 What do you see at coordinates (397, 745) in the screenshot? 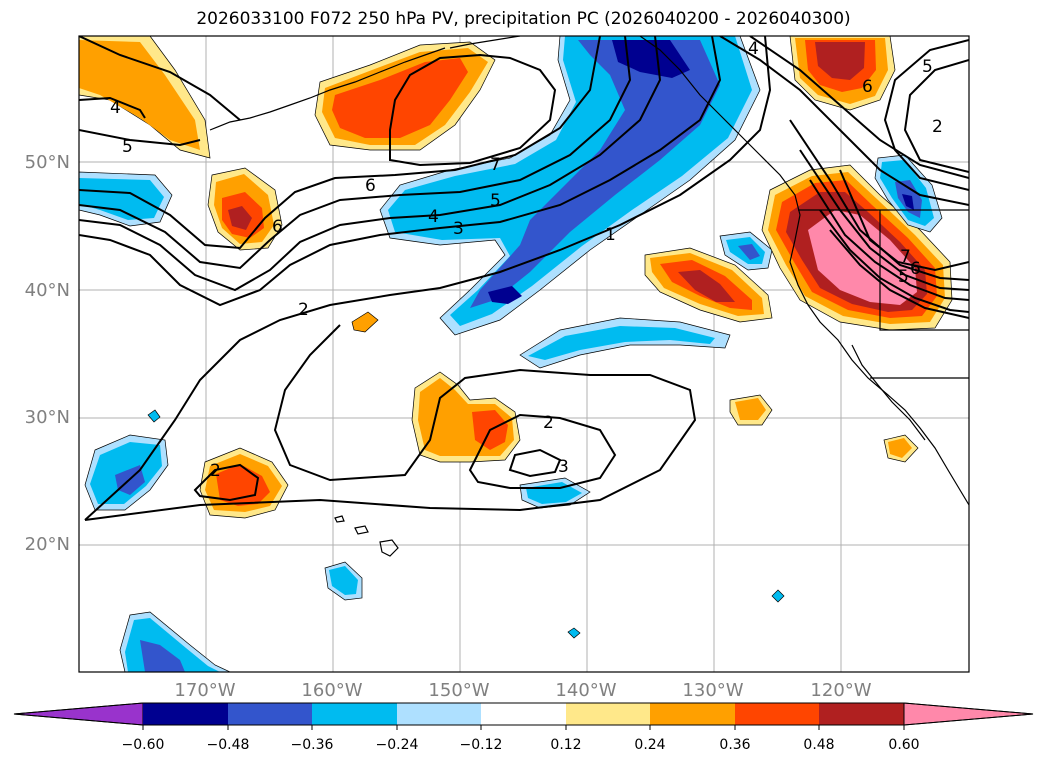
I see `colorbar-tick-label: −0.24` at bounding box center [397, 745].